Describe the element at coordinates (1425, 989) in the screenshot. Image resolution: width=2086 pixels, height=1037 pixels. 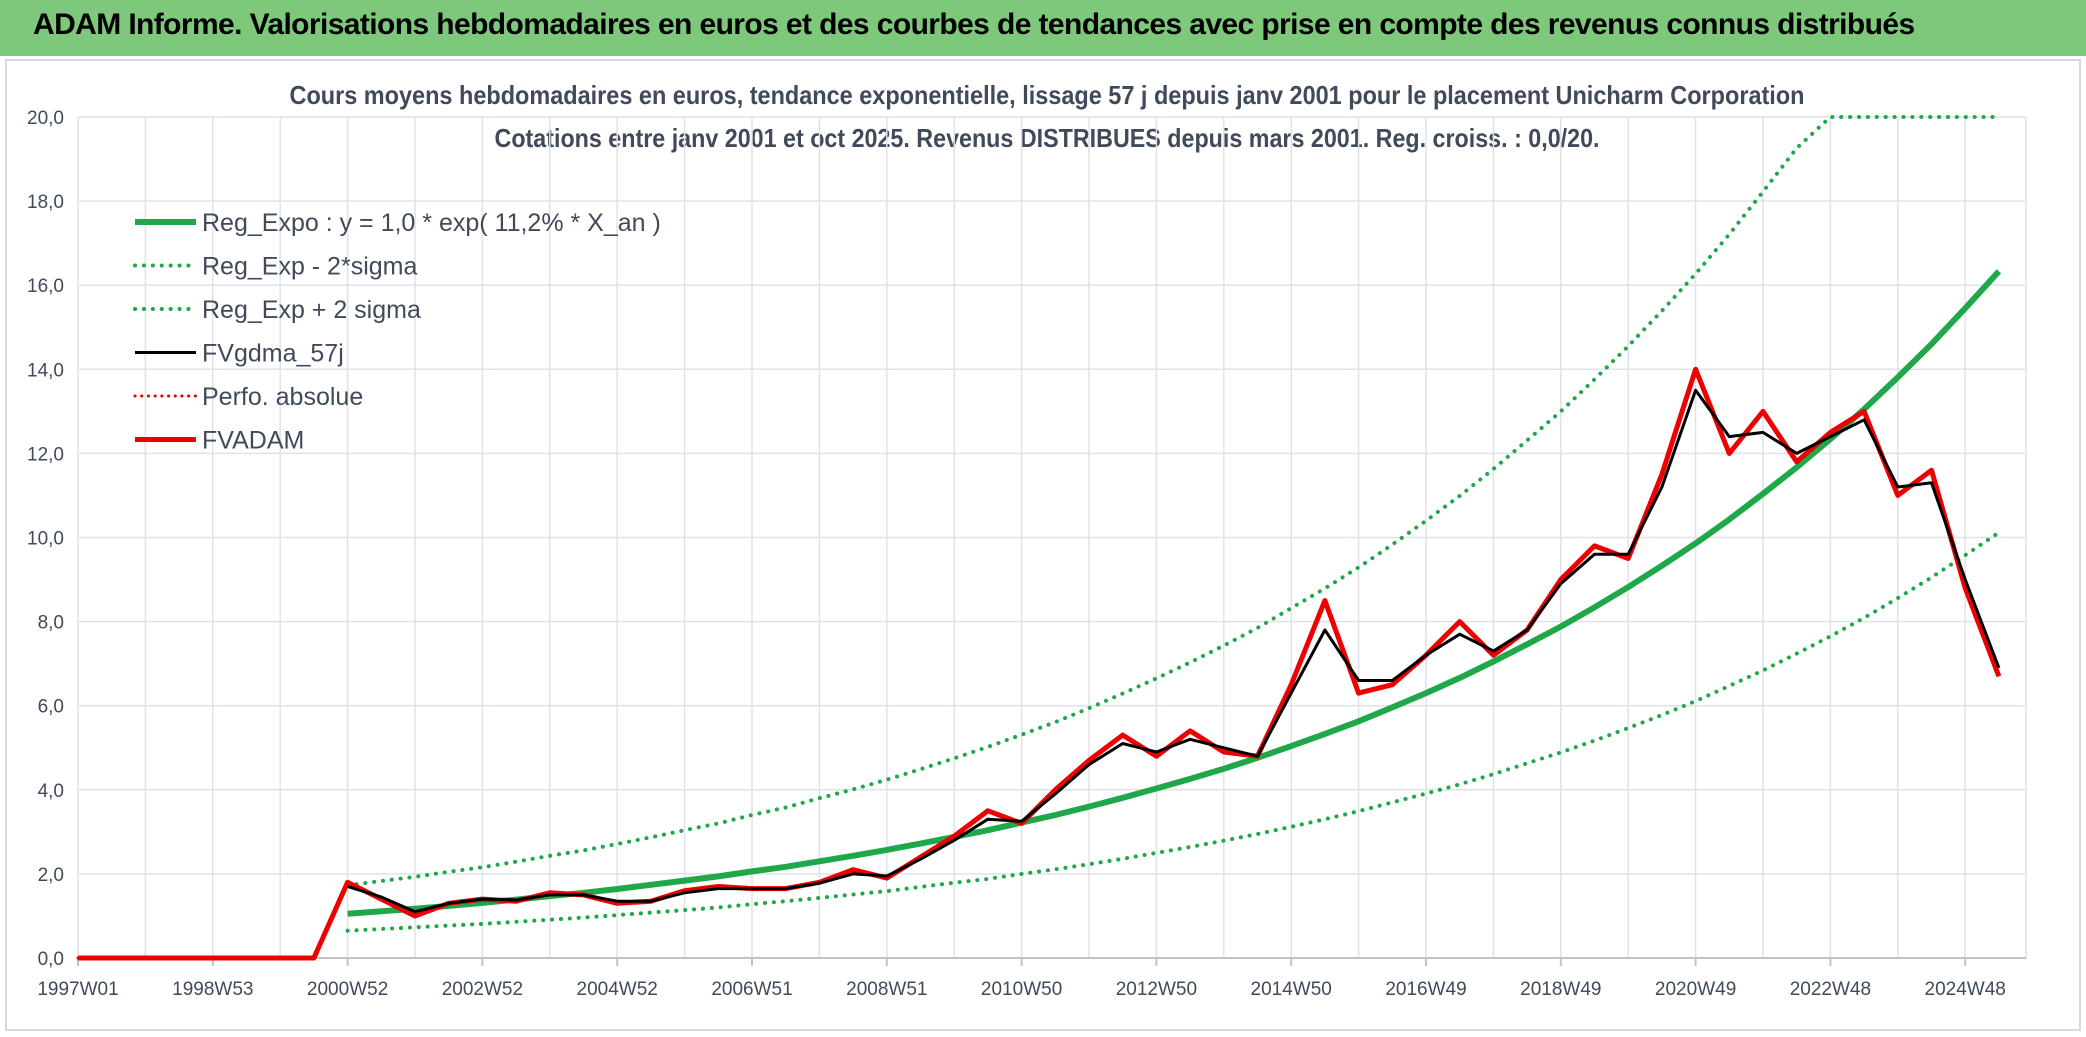
I see `x-tick-label: 2016W49` at that location.